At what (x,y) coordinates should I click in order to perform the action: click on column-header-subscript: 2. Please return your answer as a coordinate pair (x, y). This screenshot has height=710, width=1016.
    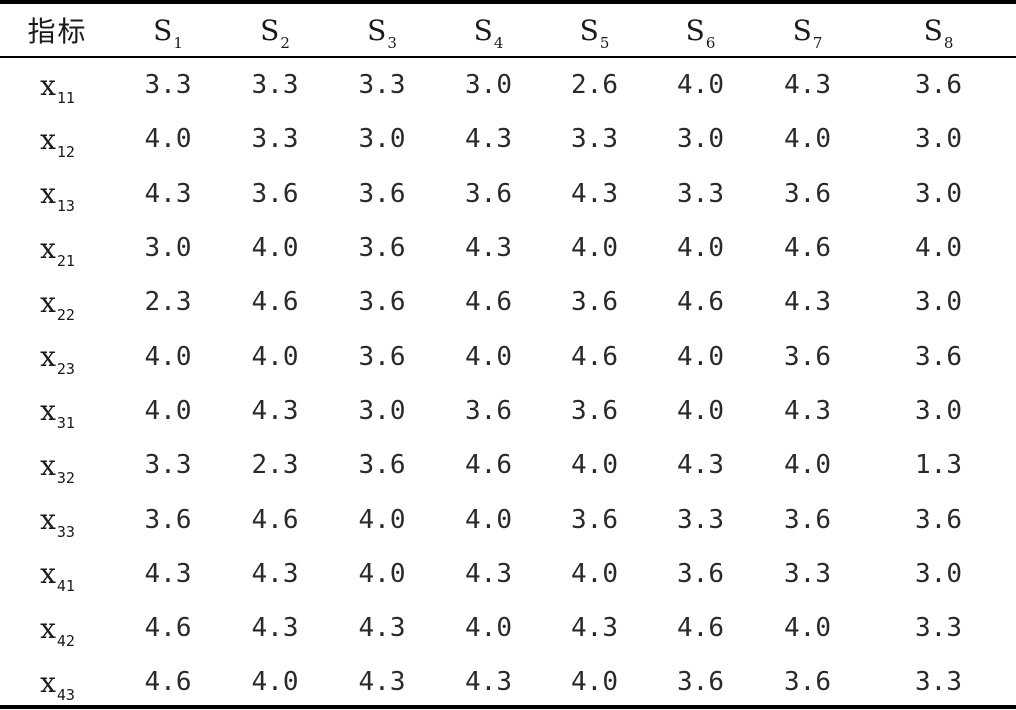
    Looking at the image, I should click on (285, 42).